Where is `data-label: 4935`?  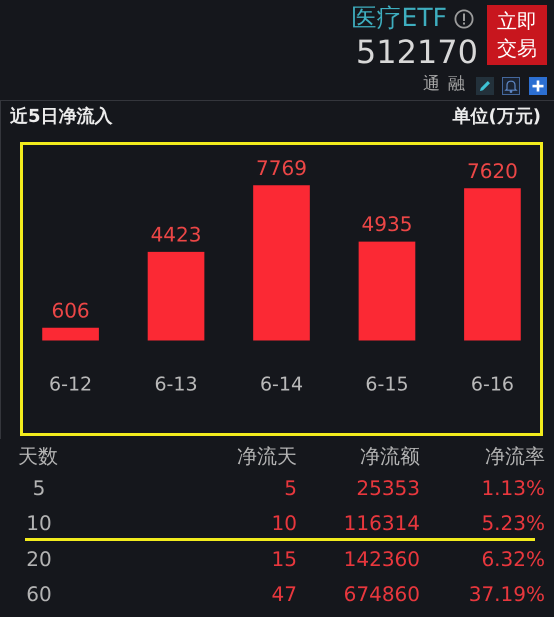
data-label: 4935 is located at coordinates (387, 224).